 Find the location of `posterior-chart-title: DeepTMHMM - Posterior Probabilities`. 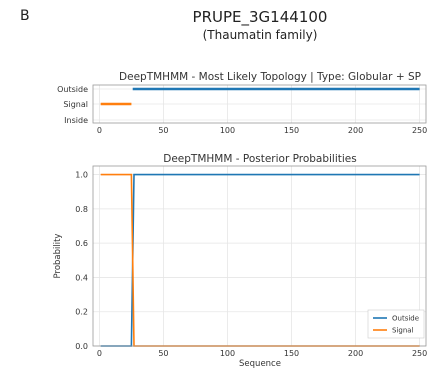

posterior-chart-title: DeepTMHMM - Posterior Probabilities is located at coordinates (260, 159).